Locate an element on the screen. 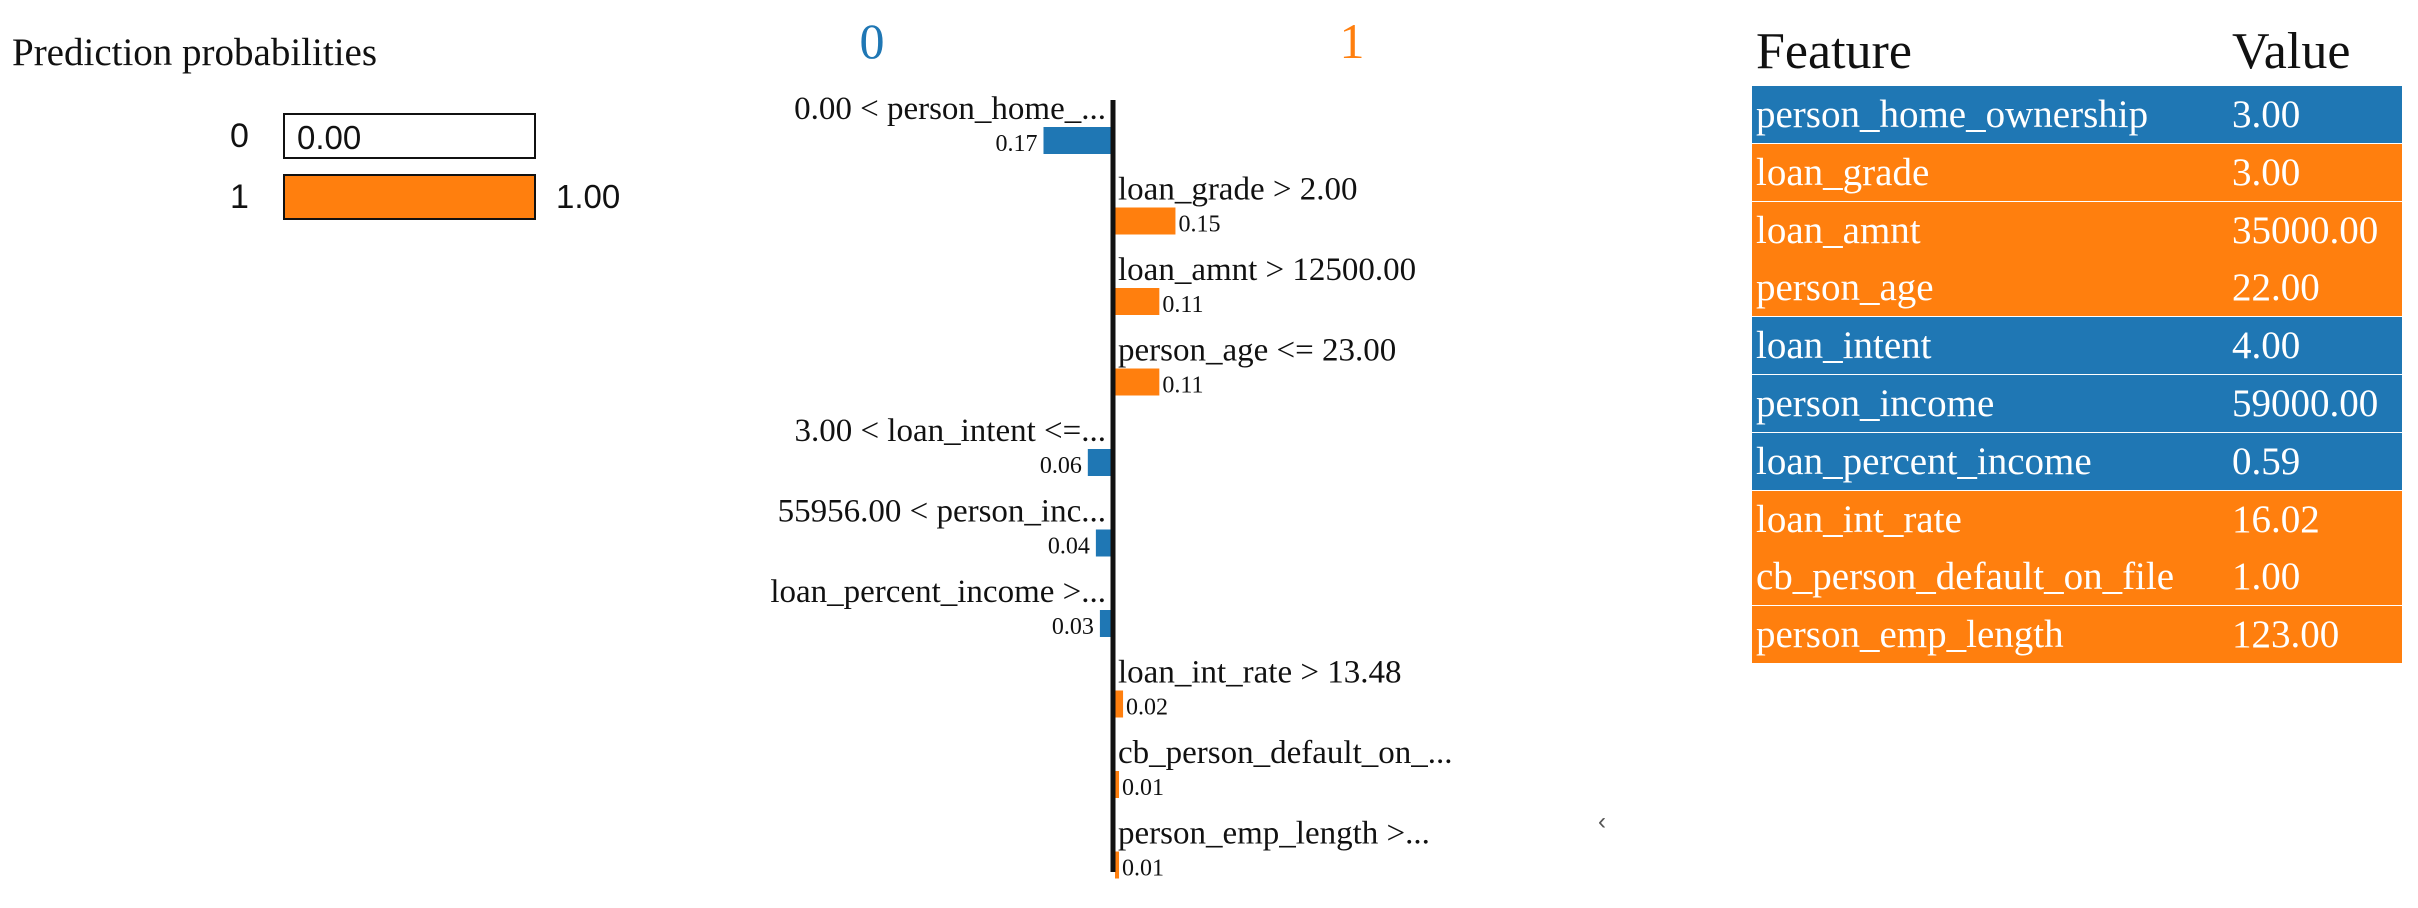 This screenshot has width=2418, height=908. table-row: cb_person_default_on_file 1.00 is located at coordinates (2077, 577).